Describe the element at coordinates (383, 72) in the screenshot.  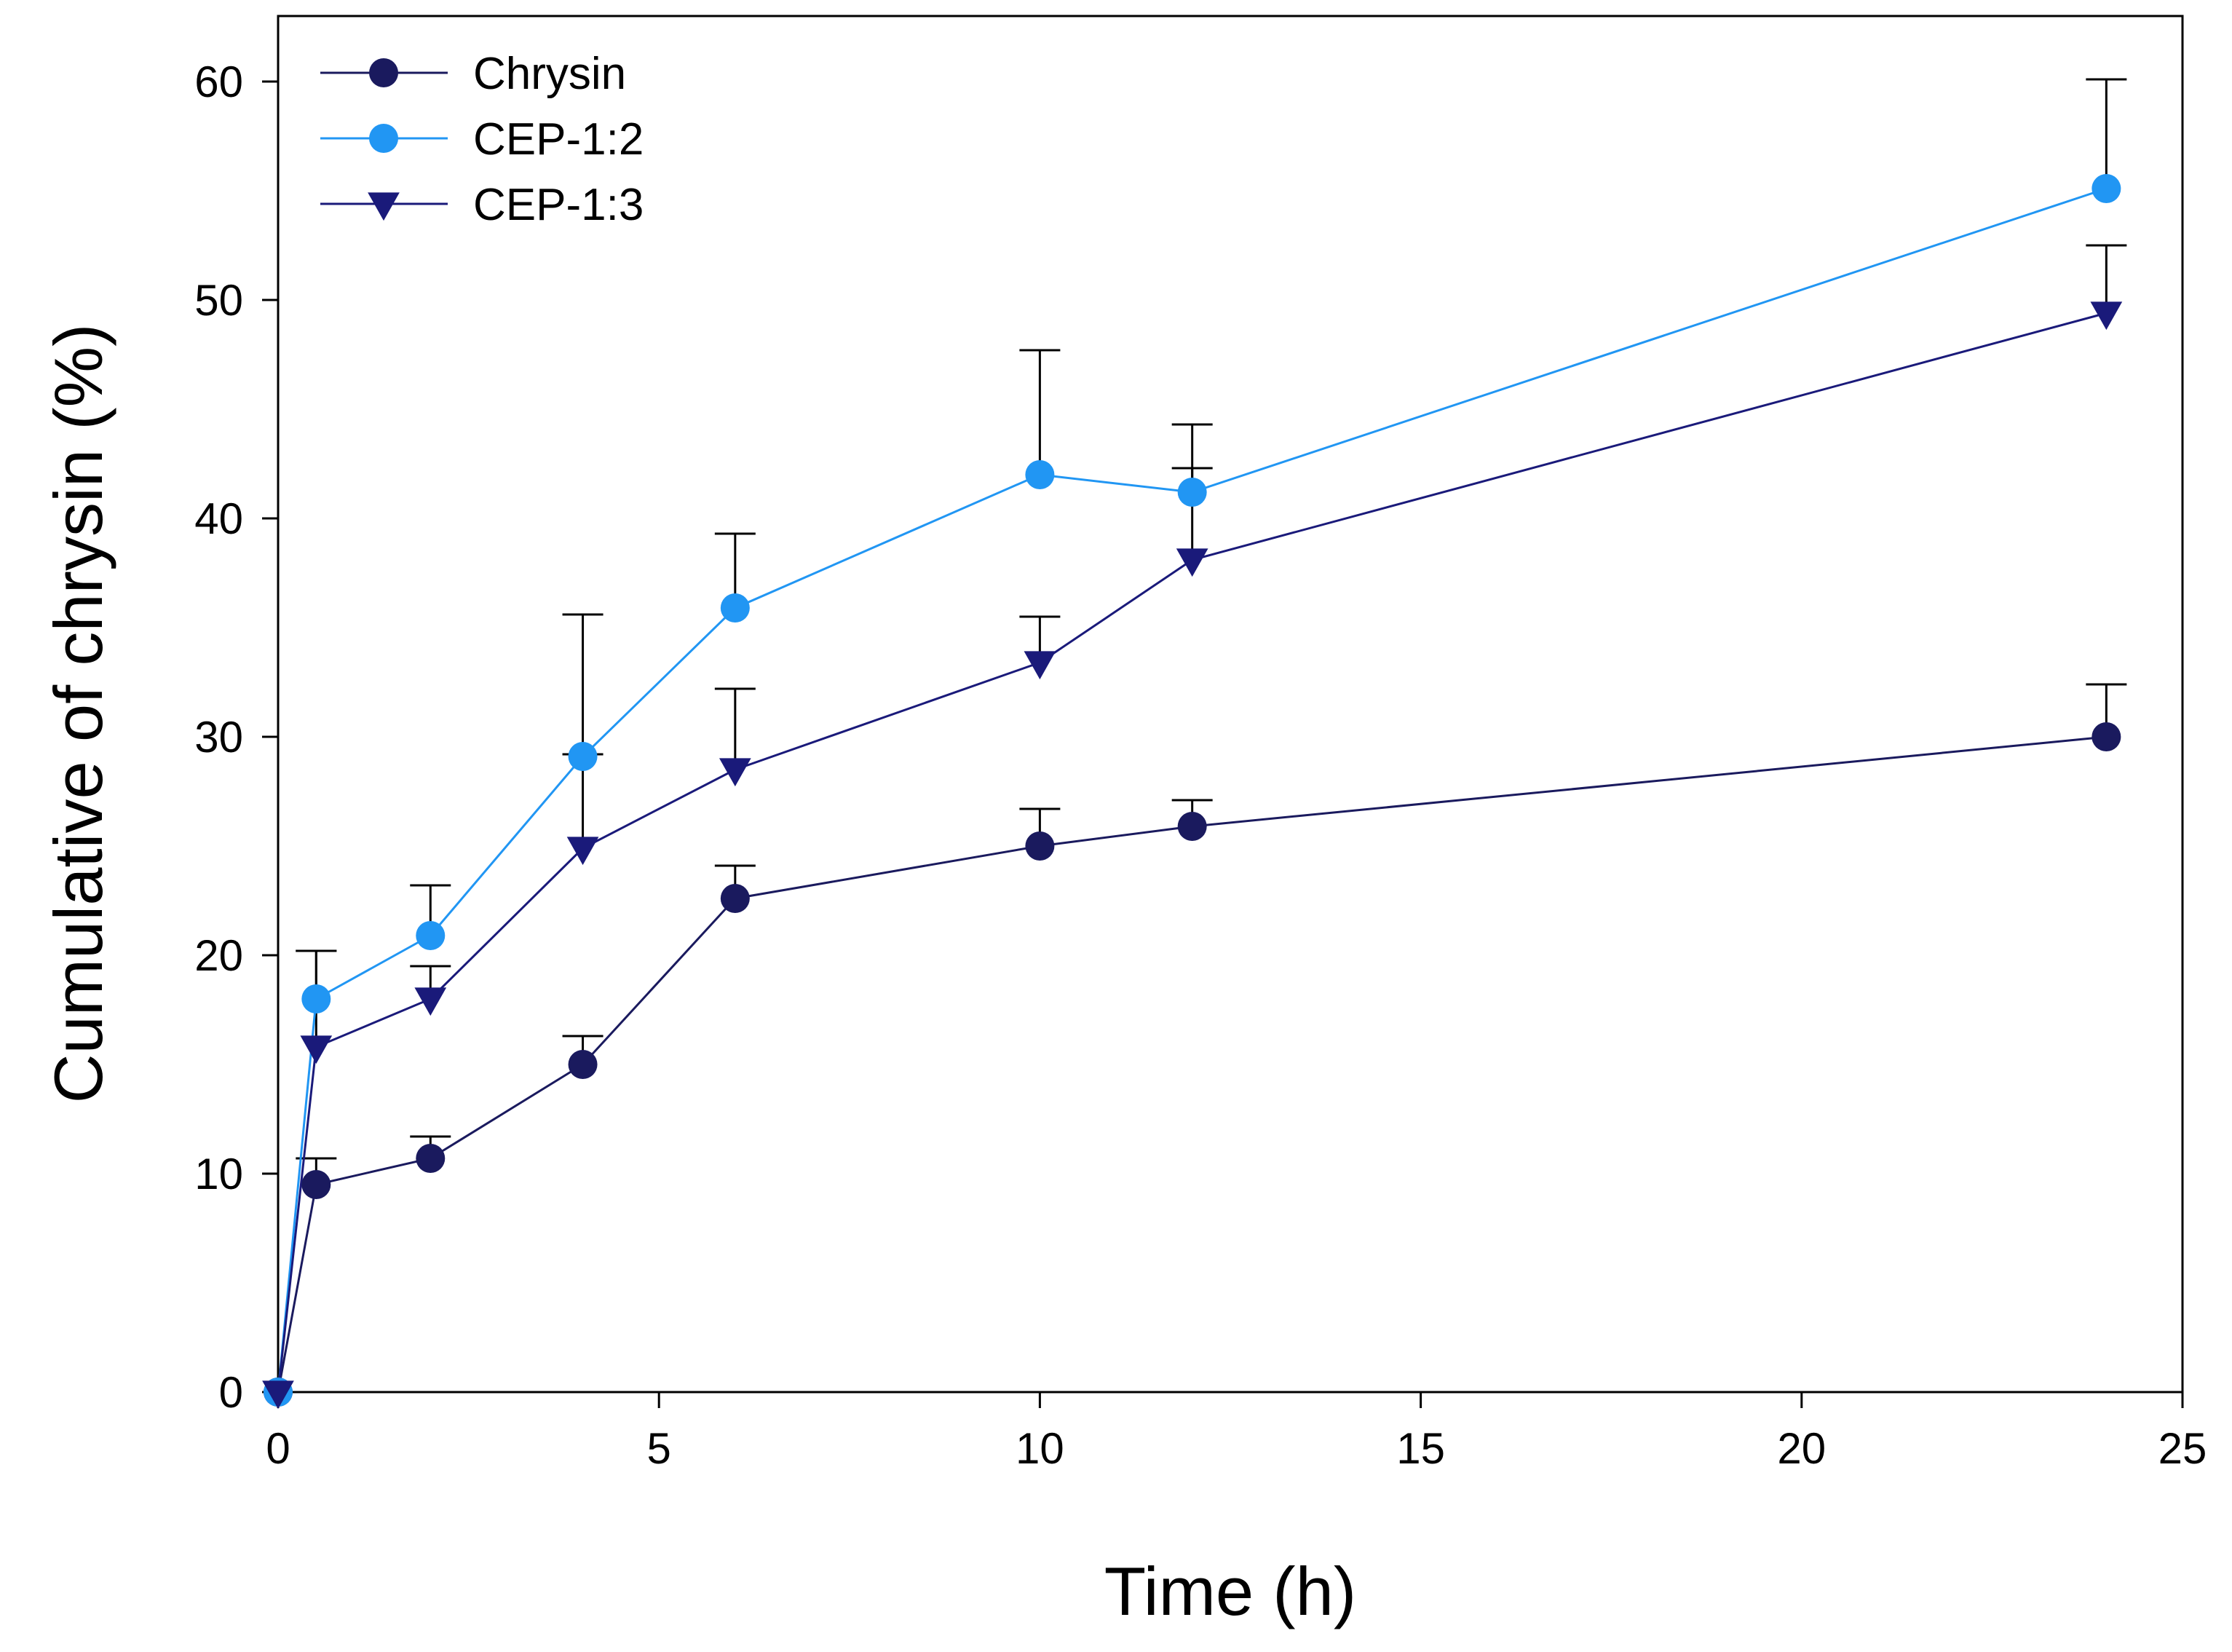
I see `legend-chrysin-marker` at that location.